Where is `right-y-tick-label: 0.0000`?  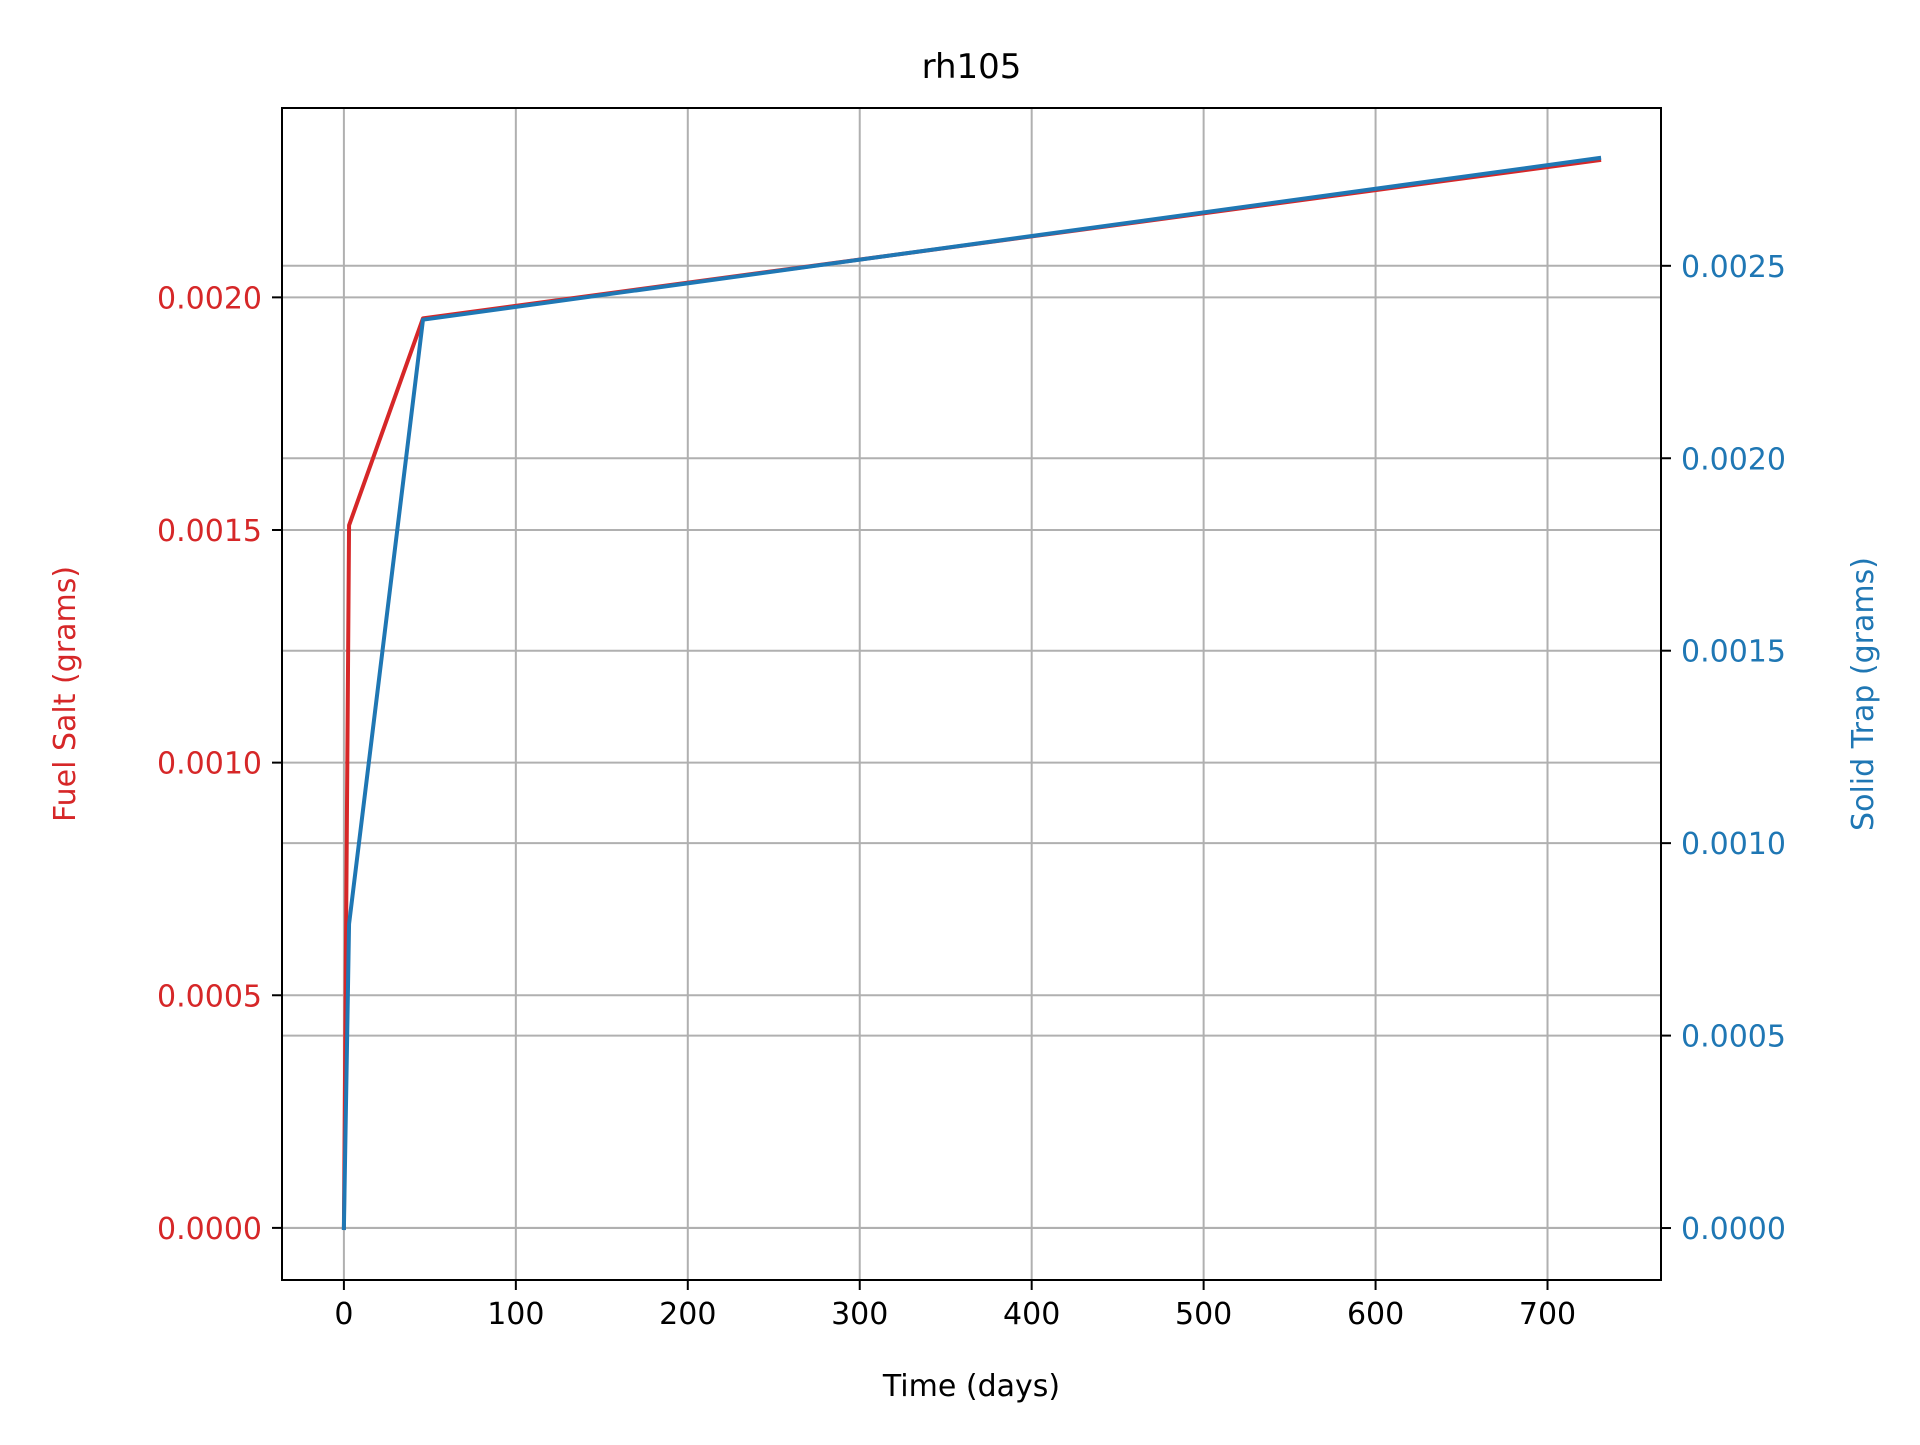
right-y-tick-label: 0.0000 is located at coordinates (1733, 1229).